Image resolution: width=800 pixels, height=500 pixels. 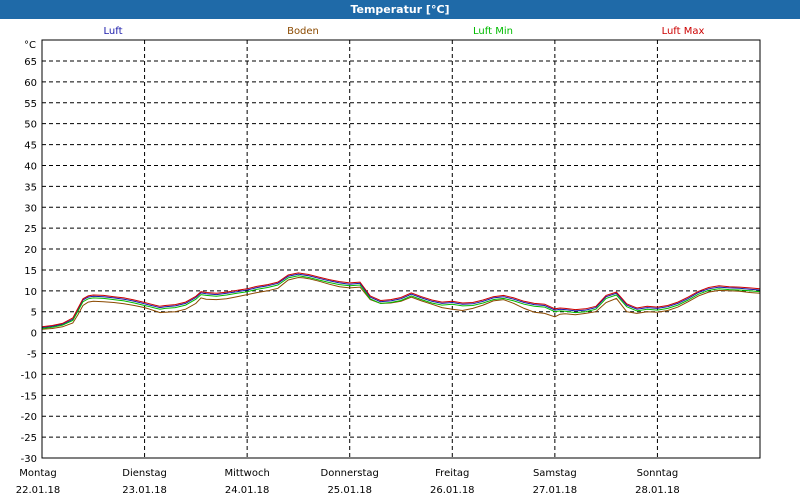 I want to click on x-tick-date: 24.01.18, so click(x=247, y=490).